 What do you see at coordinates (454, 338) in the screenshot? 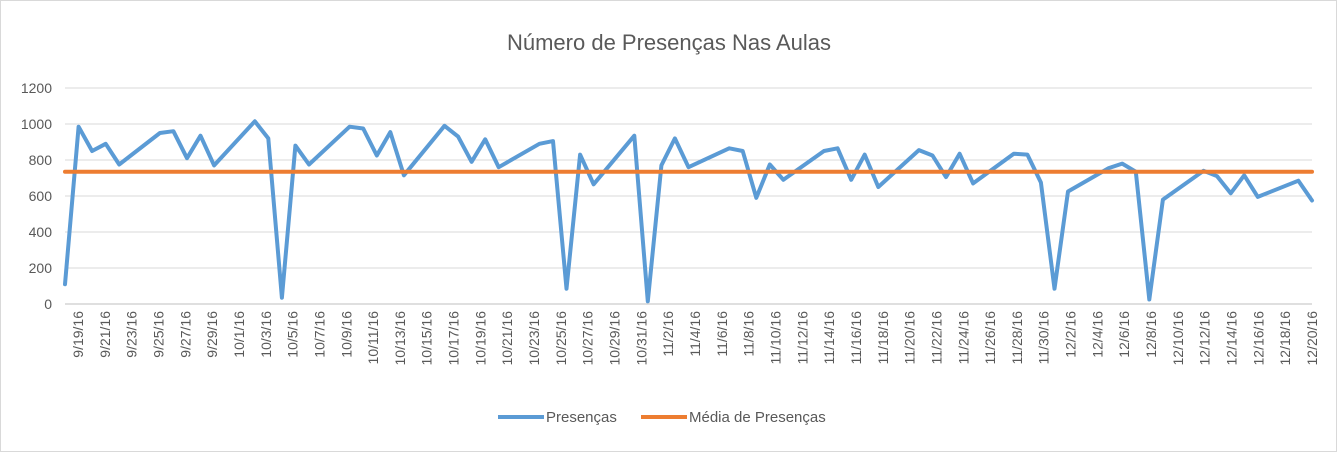
I see `x-tick-label: 10/17/16` at bounding box center [454, 338].